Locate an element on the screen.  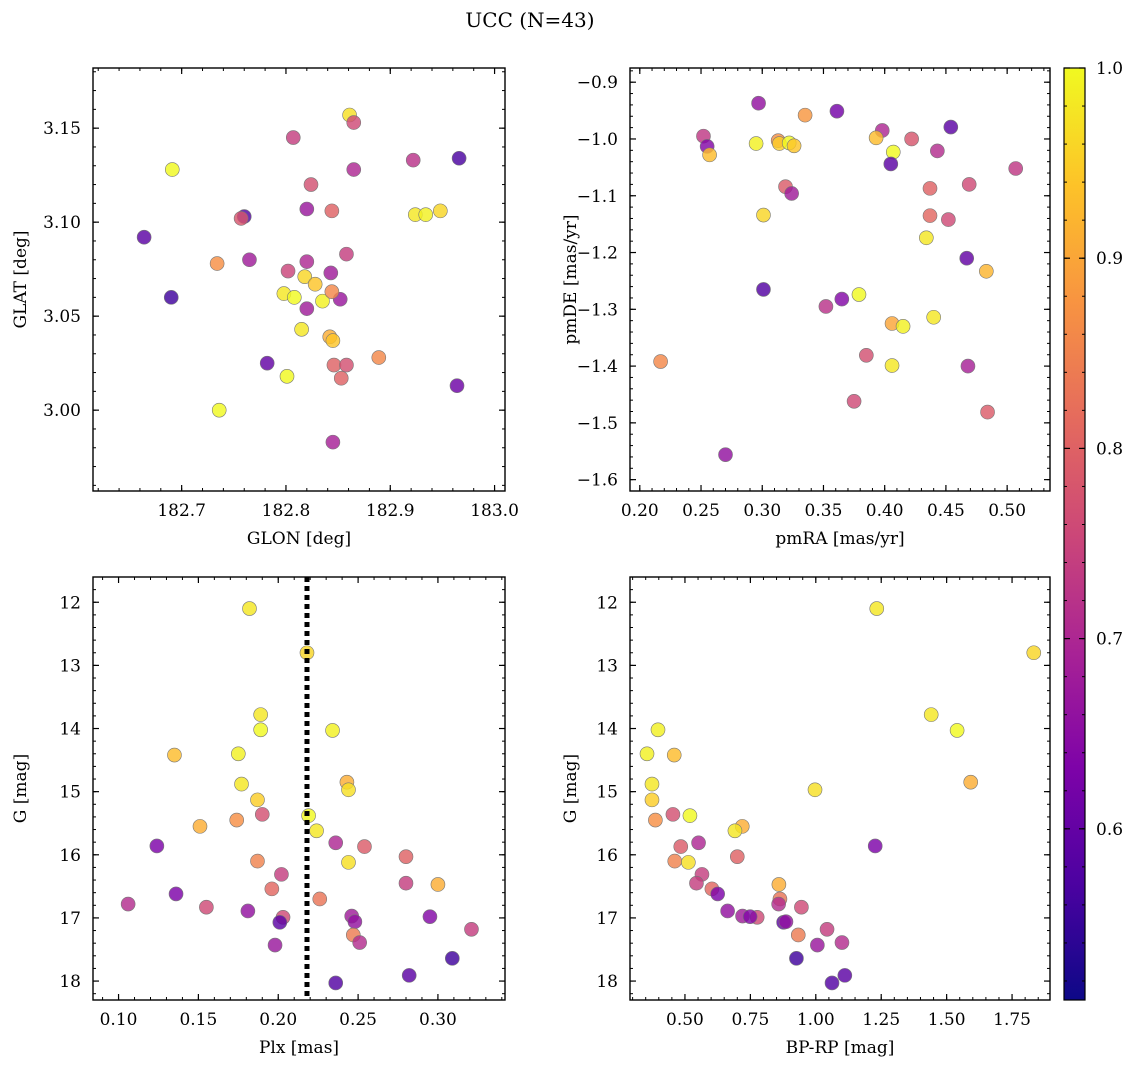
colorbar-tick-label: 0.8 is located at coordinates (1109, 449).